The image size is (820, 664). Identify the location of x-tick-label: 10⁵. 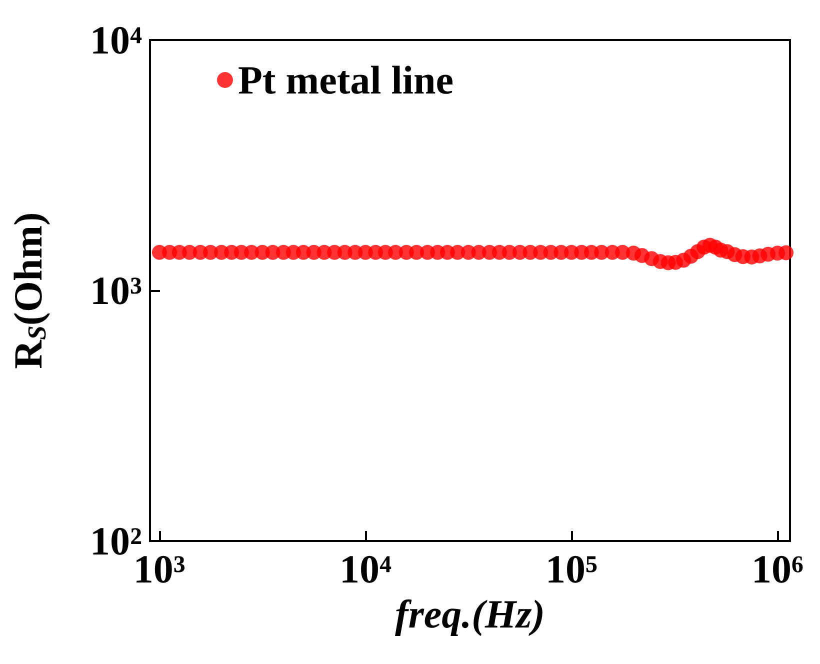
(571, 569).